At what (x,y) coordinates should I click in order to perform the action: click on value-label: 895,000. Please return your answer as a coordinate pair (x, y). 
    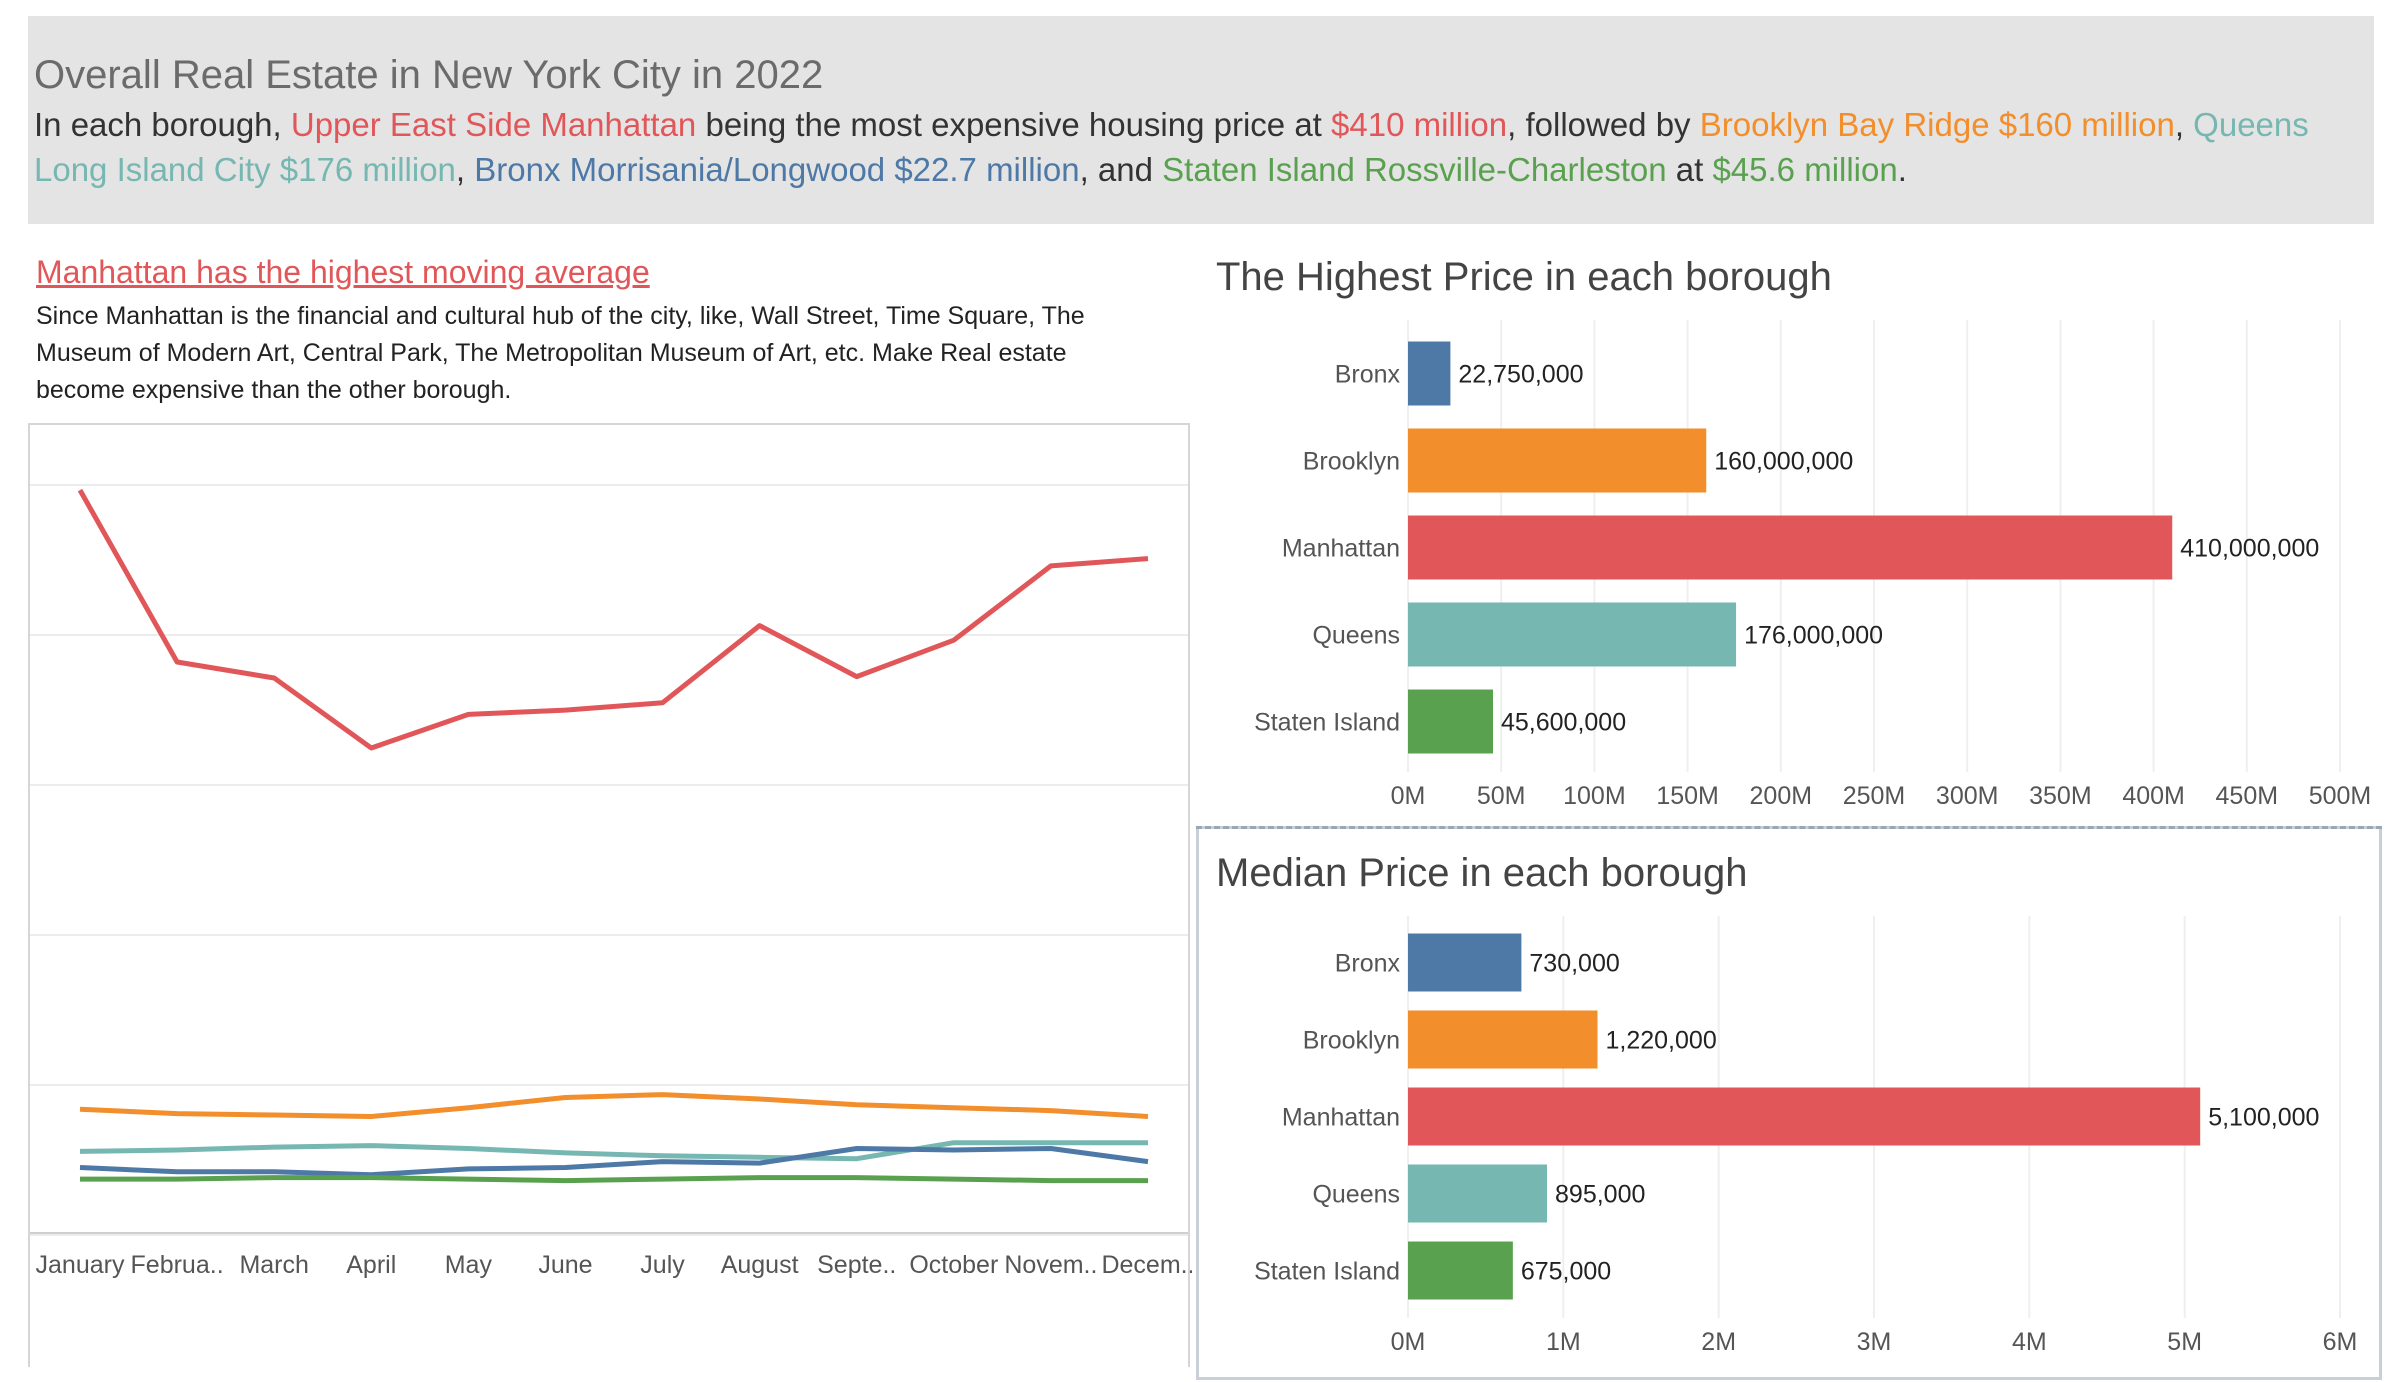
    Looking at the image, I should click on (1600, 1195).